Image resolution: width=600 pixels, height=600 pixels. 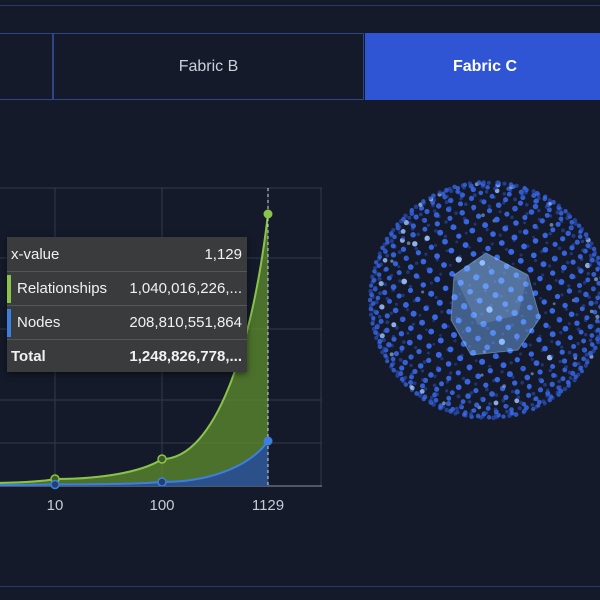 What do you see at coordinates (491, 289) in the screenshot?
I see `polyhedron-facet` at bounding box center [491, 289].